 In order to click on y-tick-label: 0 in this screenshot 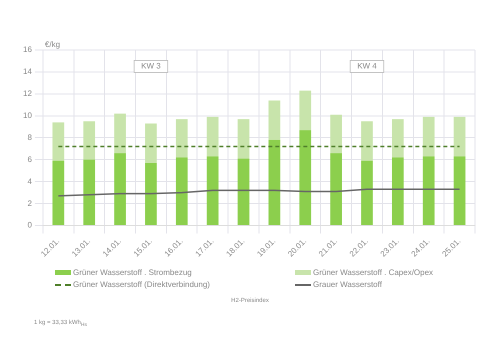, I will do `click(29, 225)`.